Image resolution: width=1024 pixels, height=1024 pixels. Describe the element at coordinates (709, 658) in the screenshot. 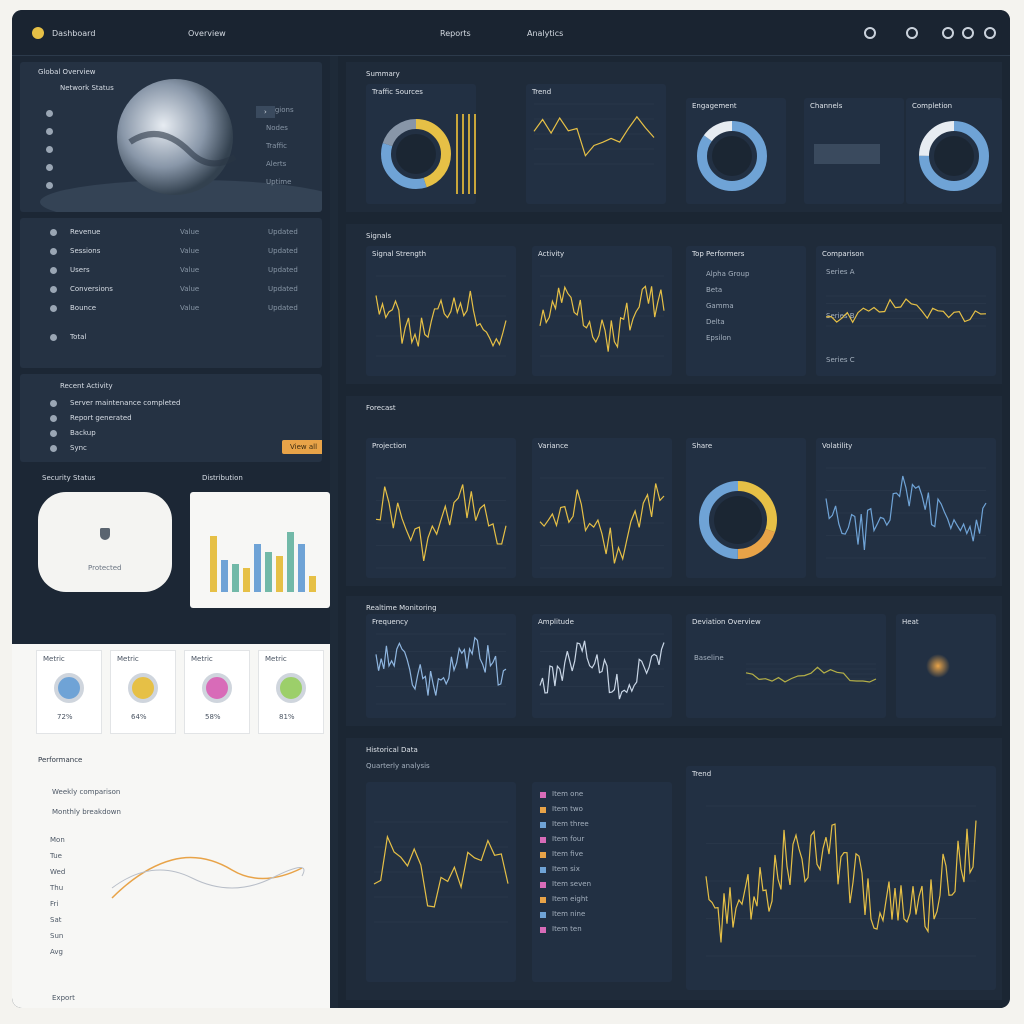

I see `deviation-sub: Baseline` at that location.